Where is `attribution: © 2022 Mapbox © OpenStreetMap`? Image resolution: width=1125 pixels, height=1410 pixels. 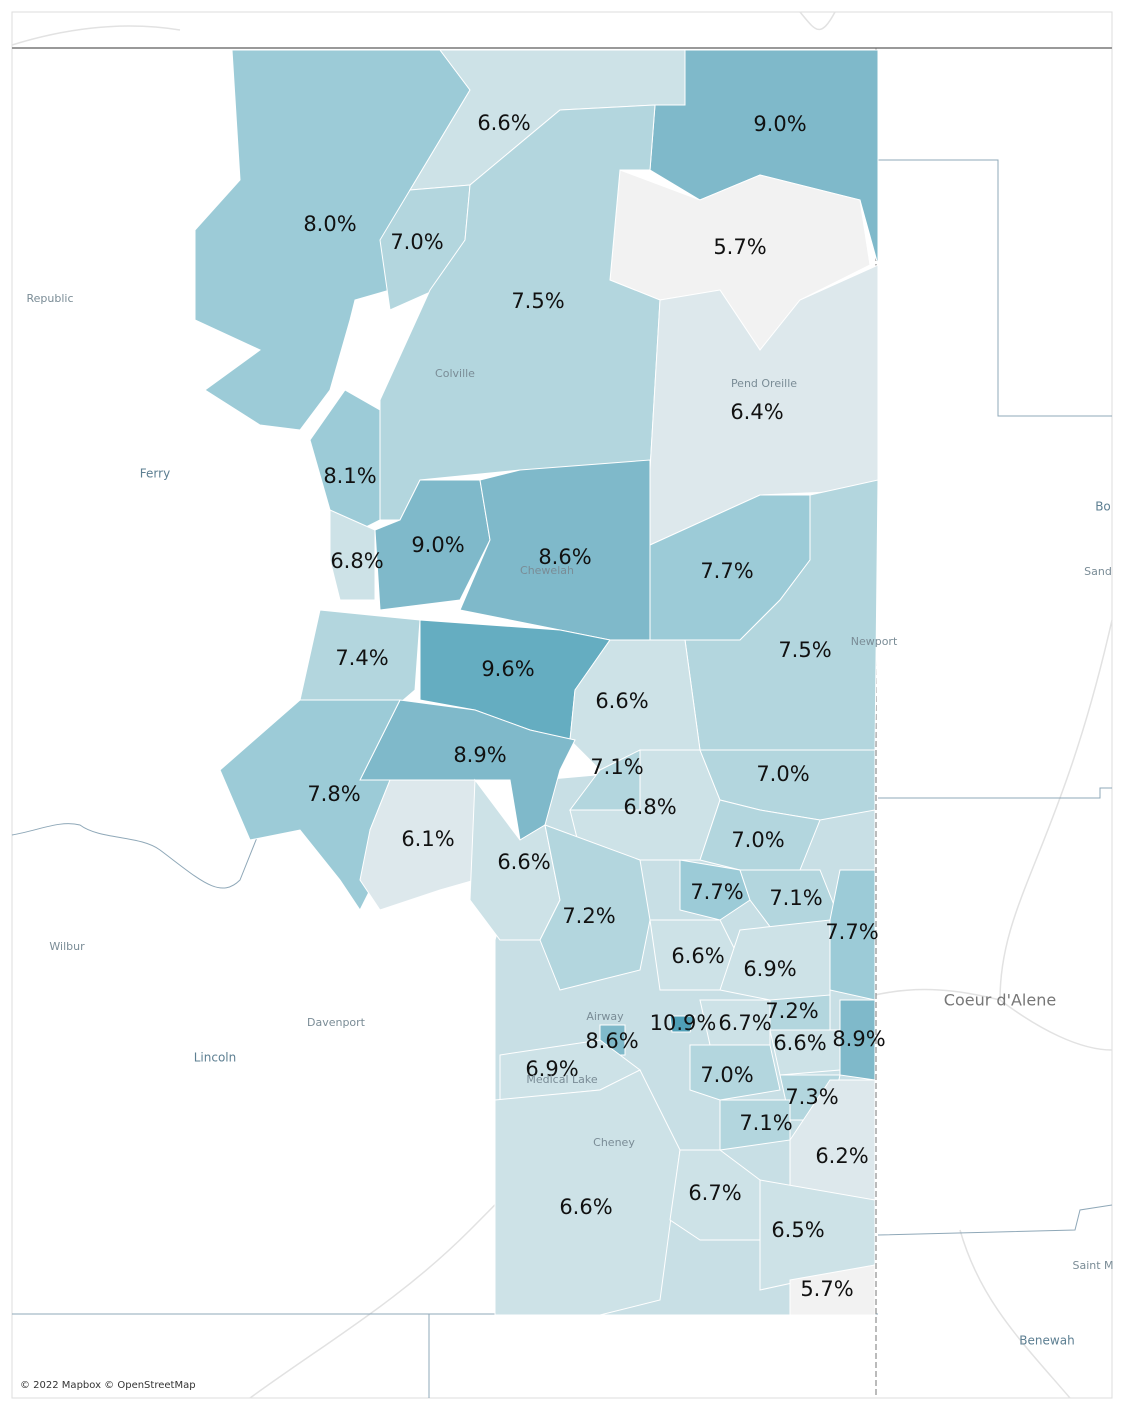 attribution: © 2022 Mapbox © OpenStreetMap is located at coordinates (108, 1385).